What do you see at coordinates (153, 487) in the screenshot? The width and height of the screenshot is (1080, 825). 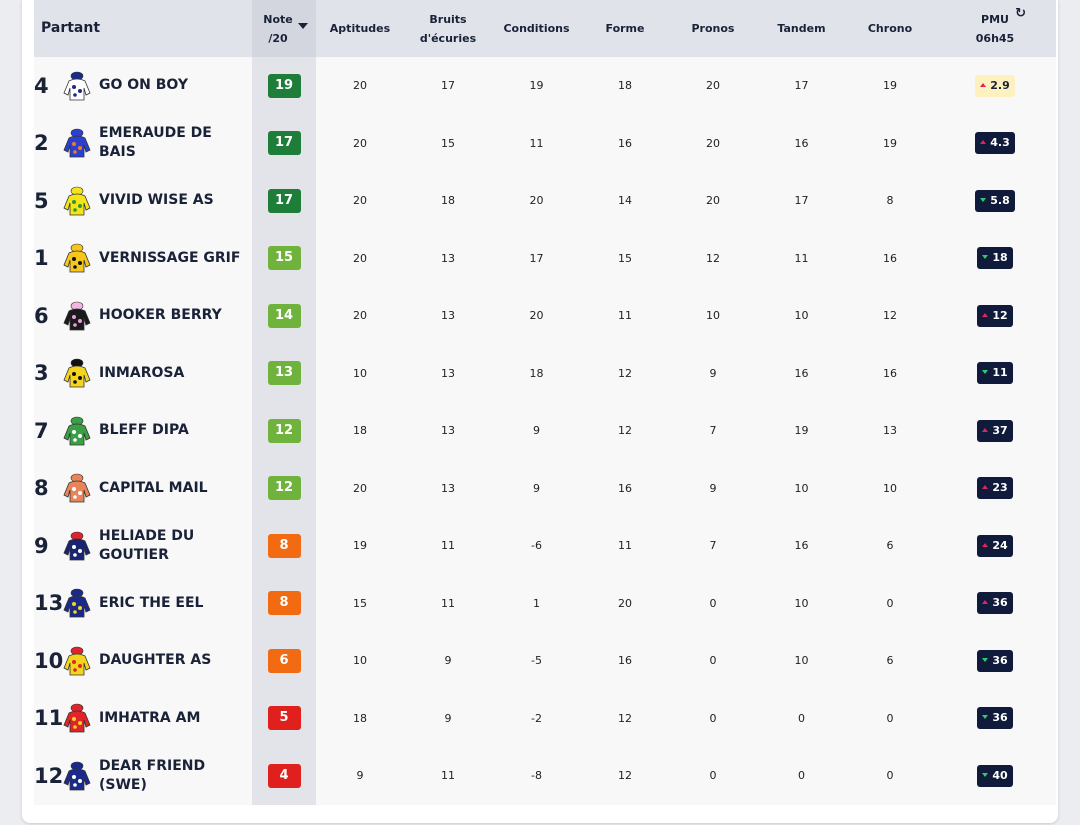 I see `horse-name: CAPITAL MAIL` at bounding box center [153, 487].